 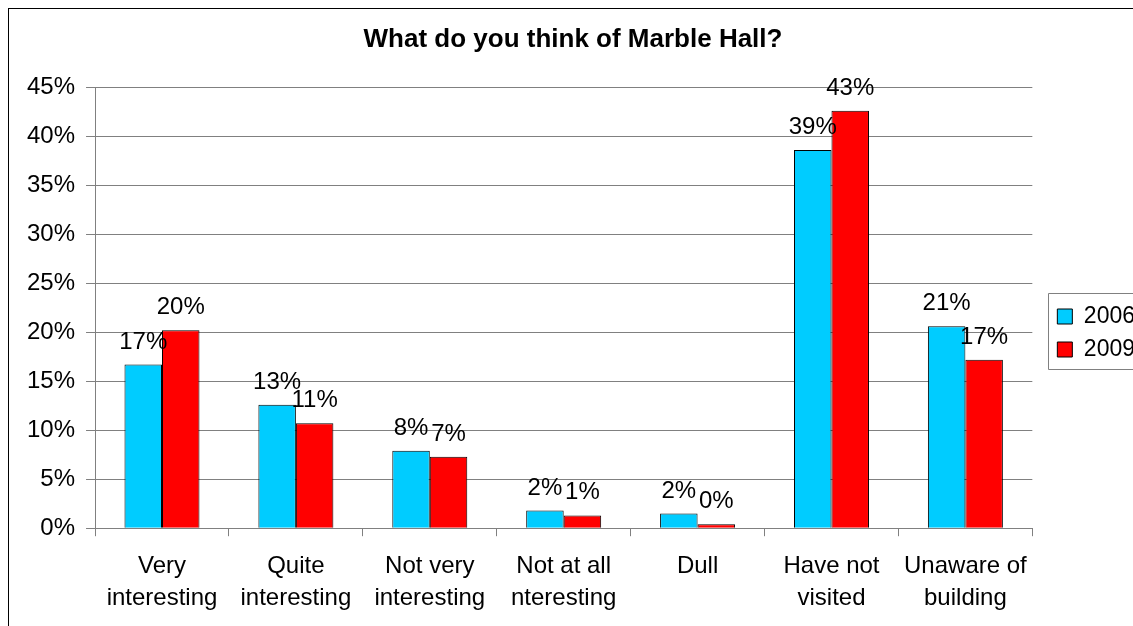 I want to click on data-label: 0%, so click(x=716, y=500).